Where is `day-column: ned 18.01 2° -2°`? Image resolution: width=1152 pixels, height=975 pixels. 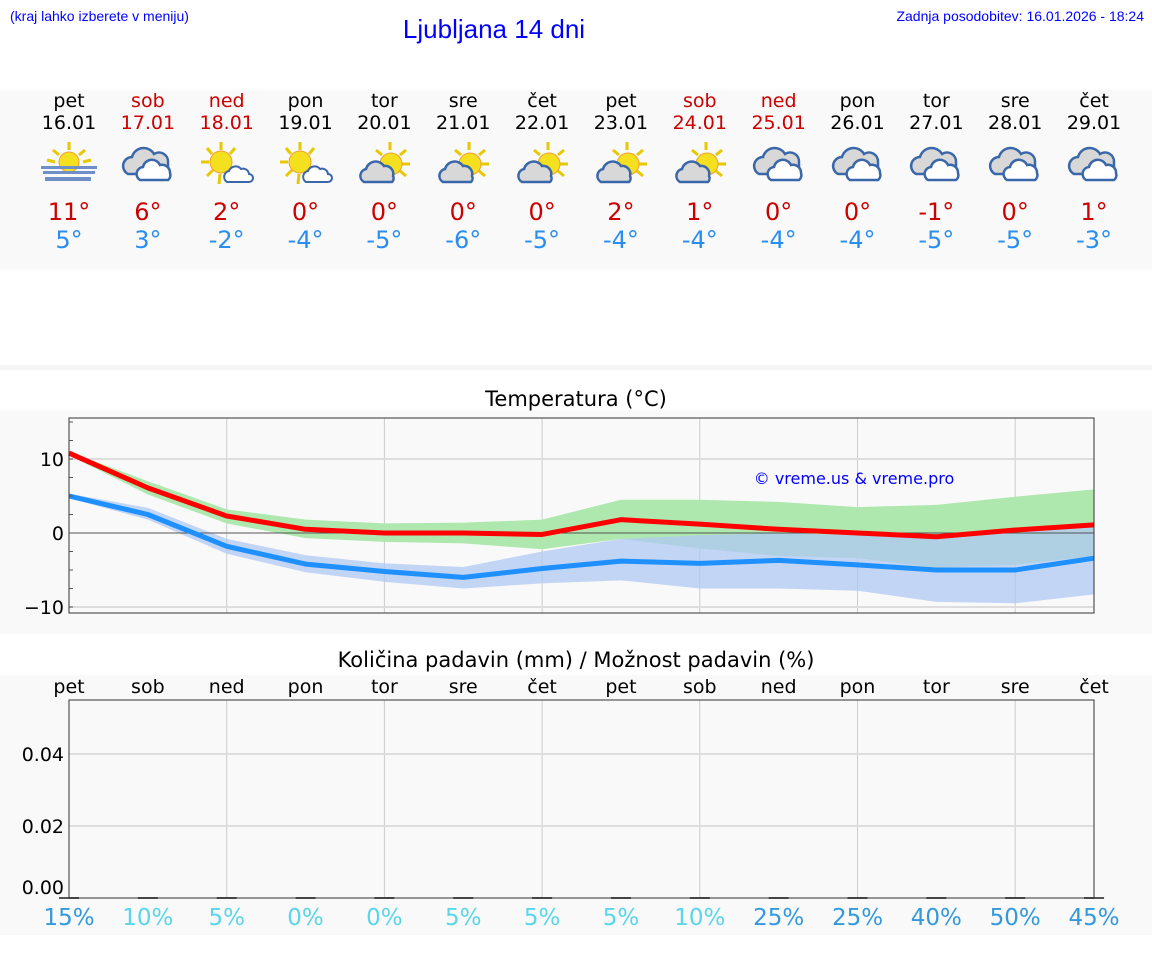
day-column: ned 18.01 2° -2° is located at coordinates (227, 172).